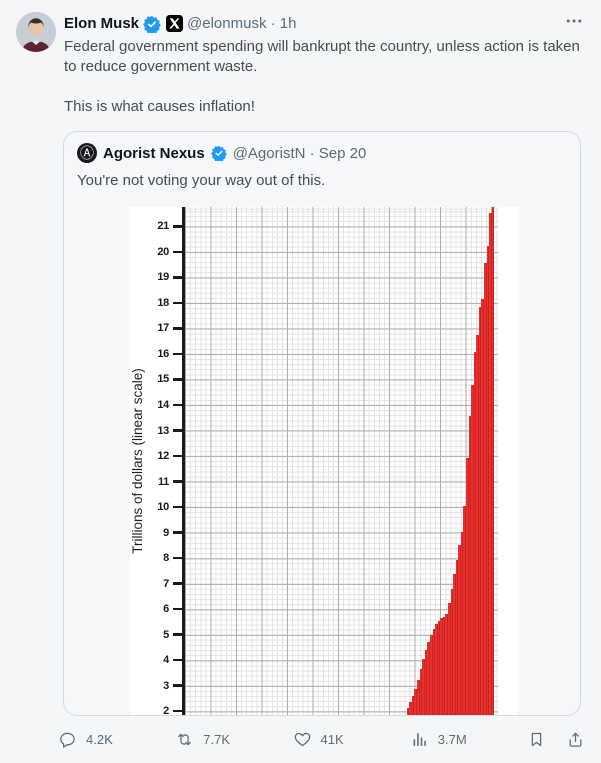  I want to click on like-button: 41K, so click(351, 739).